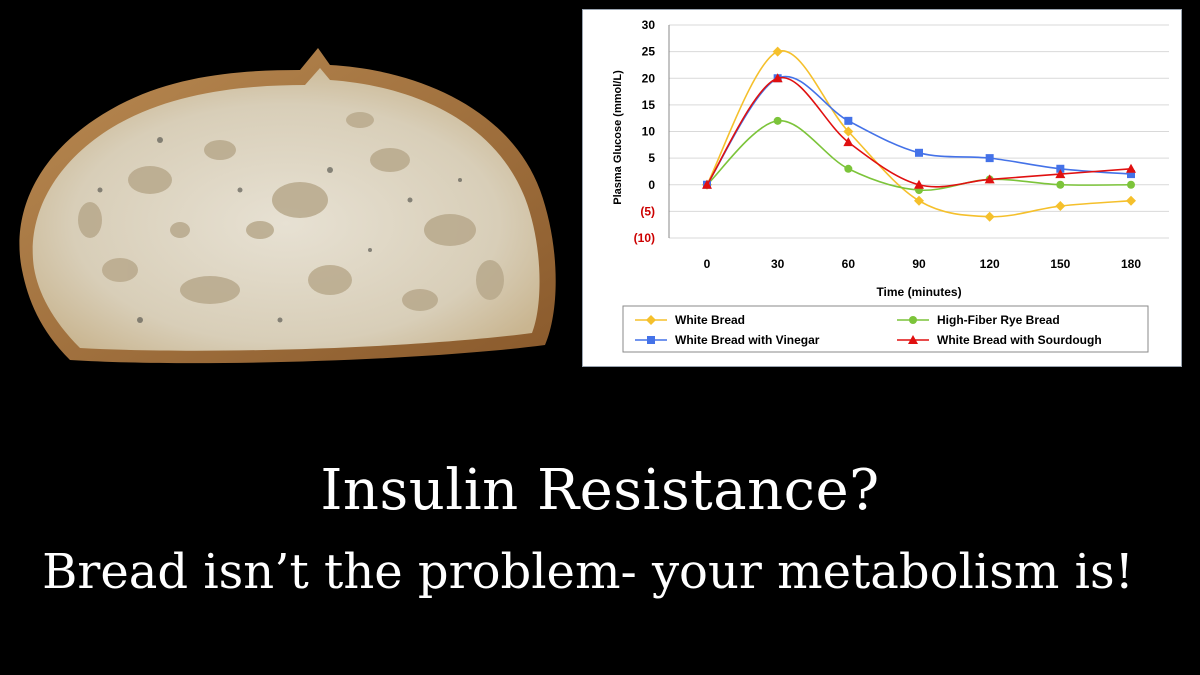 Image resolution: width=1200 pixels, height=675 pixels. I want to click on y-tick-label: 25, so click(649, 52).